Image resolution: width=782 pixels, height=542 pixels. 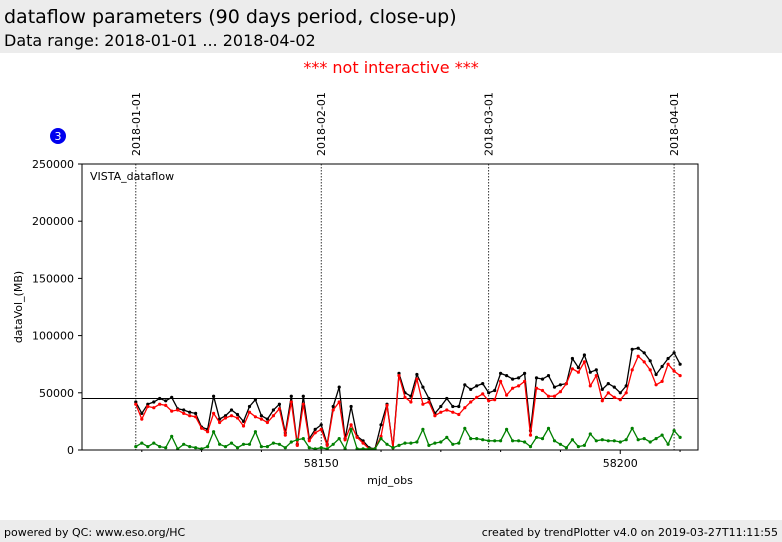 I want to click on y-tick-label: 200000, so click(x=53, y=221).